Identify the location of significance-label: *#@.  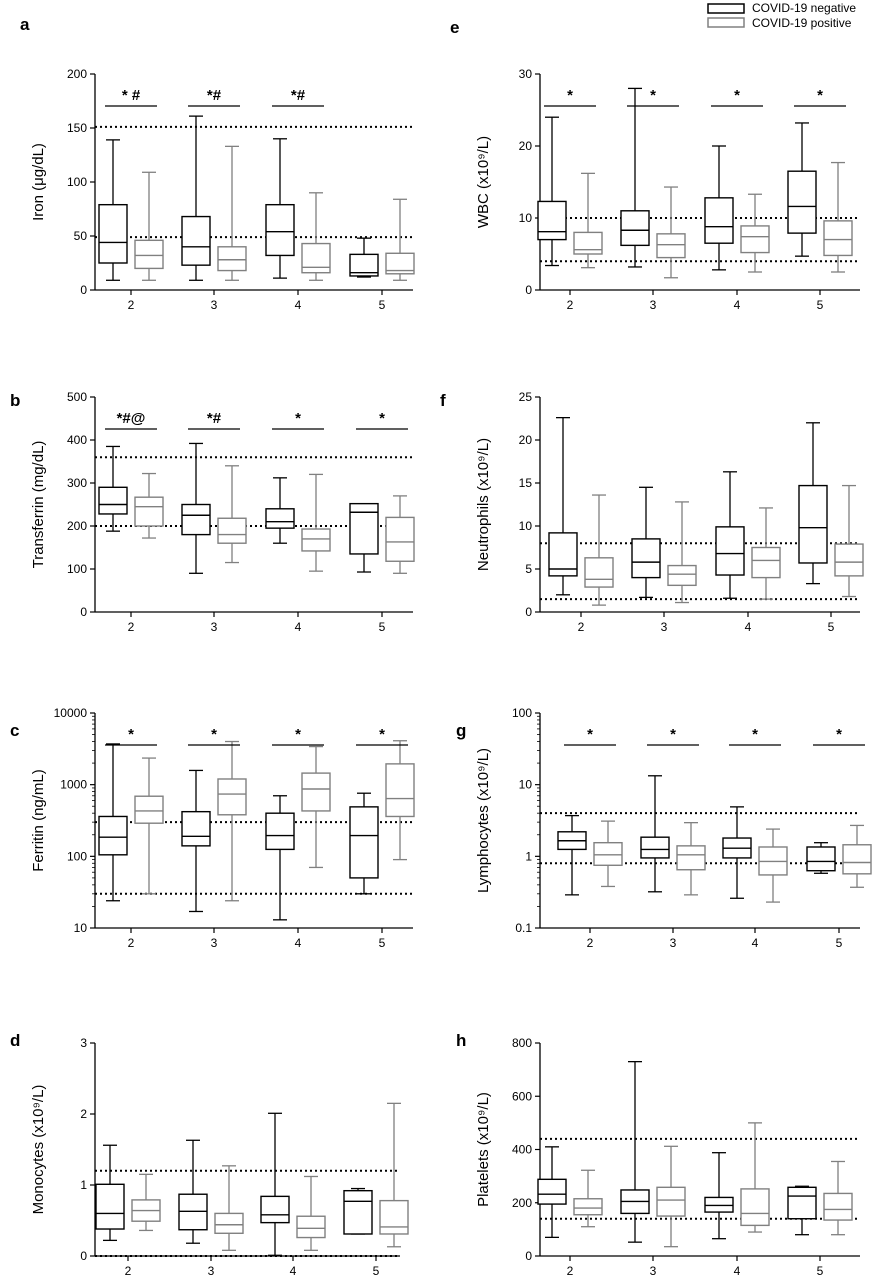
(131, 418).